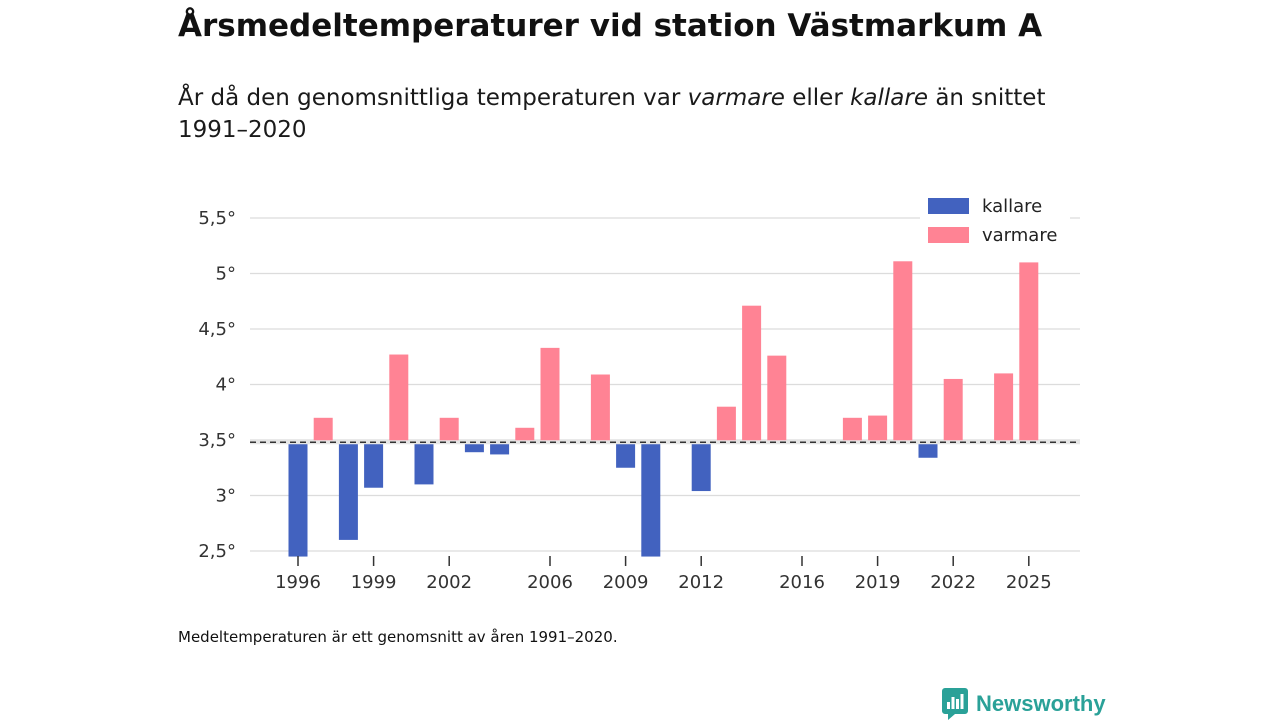  I want to click on bar-2001, so click(424, 463).